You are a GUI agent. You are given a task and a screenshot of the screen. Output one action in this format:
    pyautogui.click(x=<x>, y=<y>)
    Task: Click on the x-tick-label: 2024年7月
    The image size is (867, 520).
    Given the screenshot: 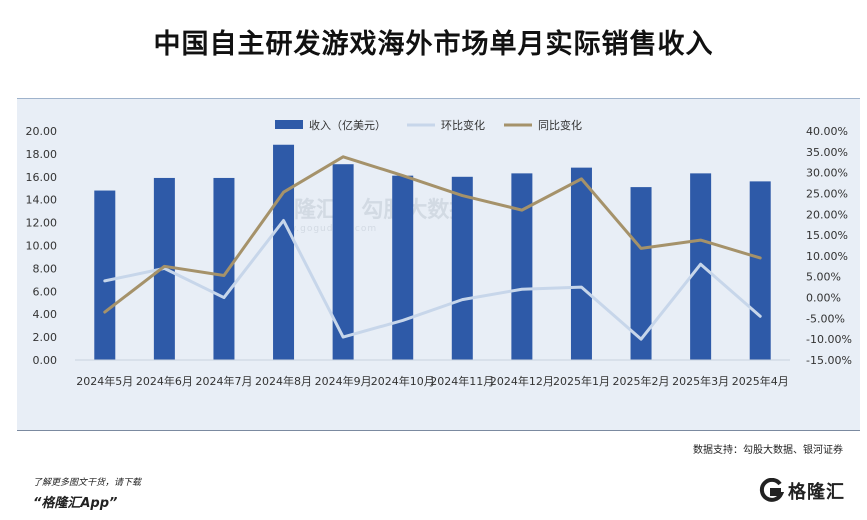 What is the action you would take?
    pyautogui.click(x=223, y=381)
    